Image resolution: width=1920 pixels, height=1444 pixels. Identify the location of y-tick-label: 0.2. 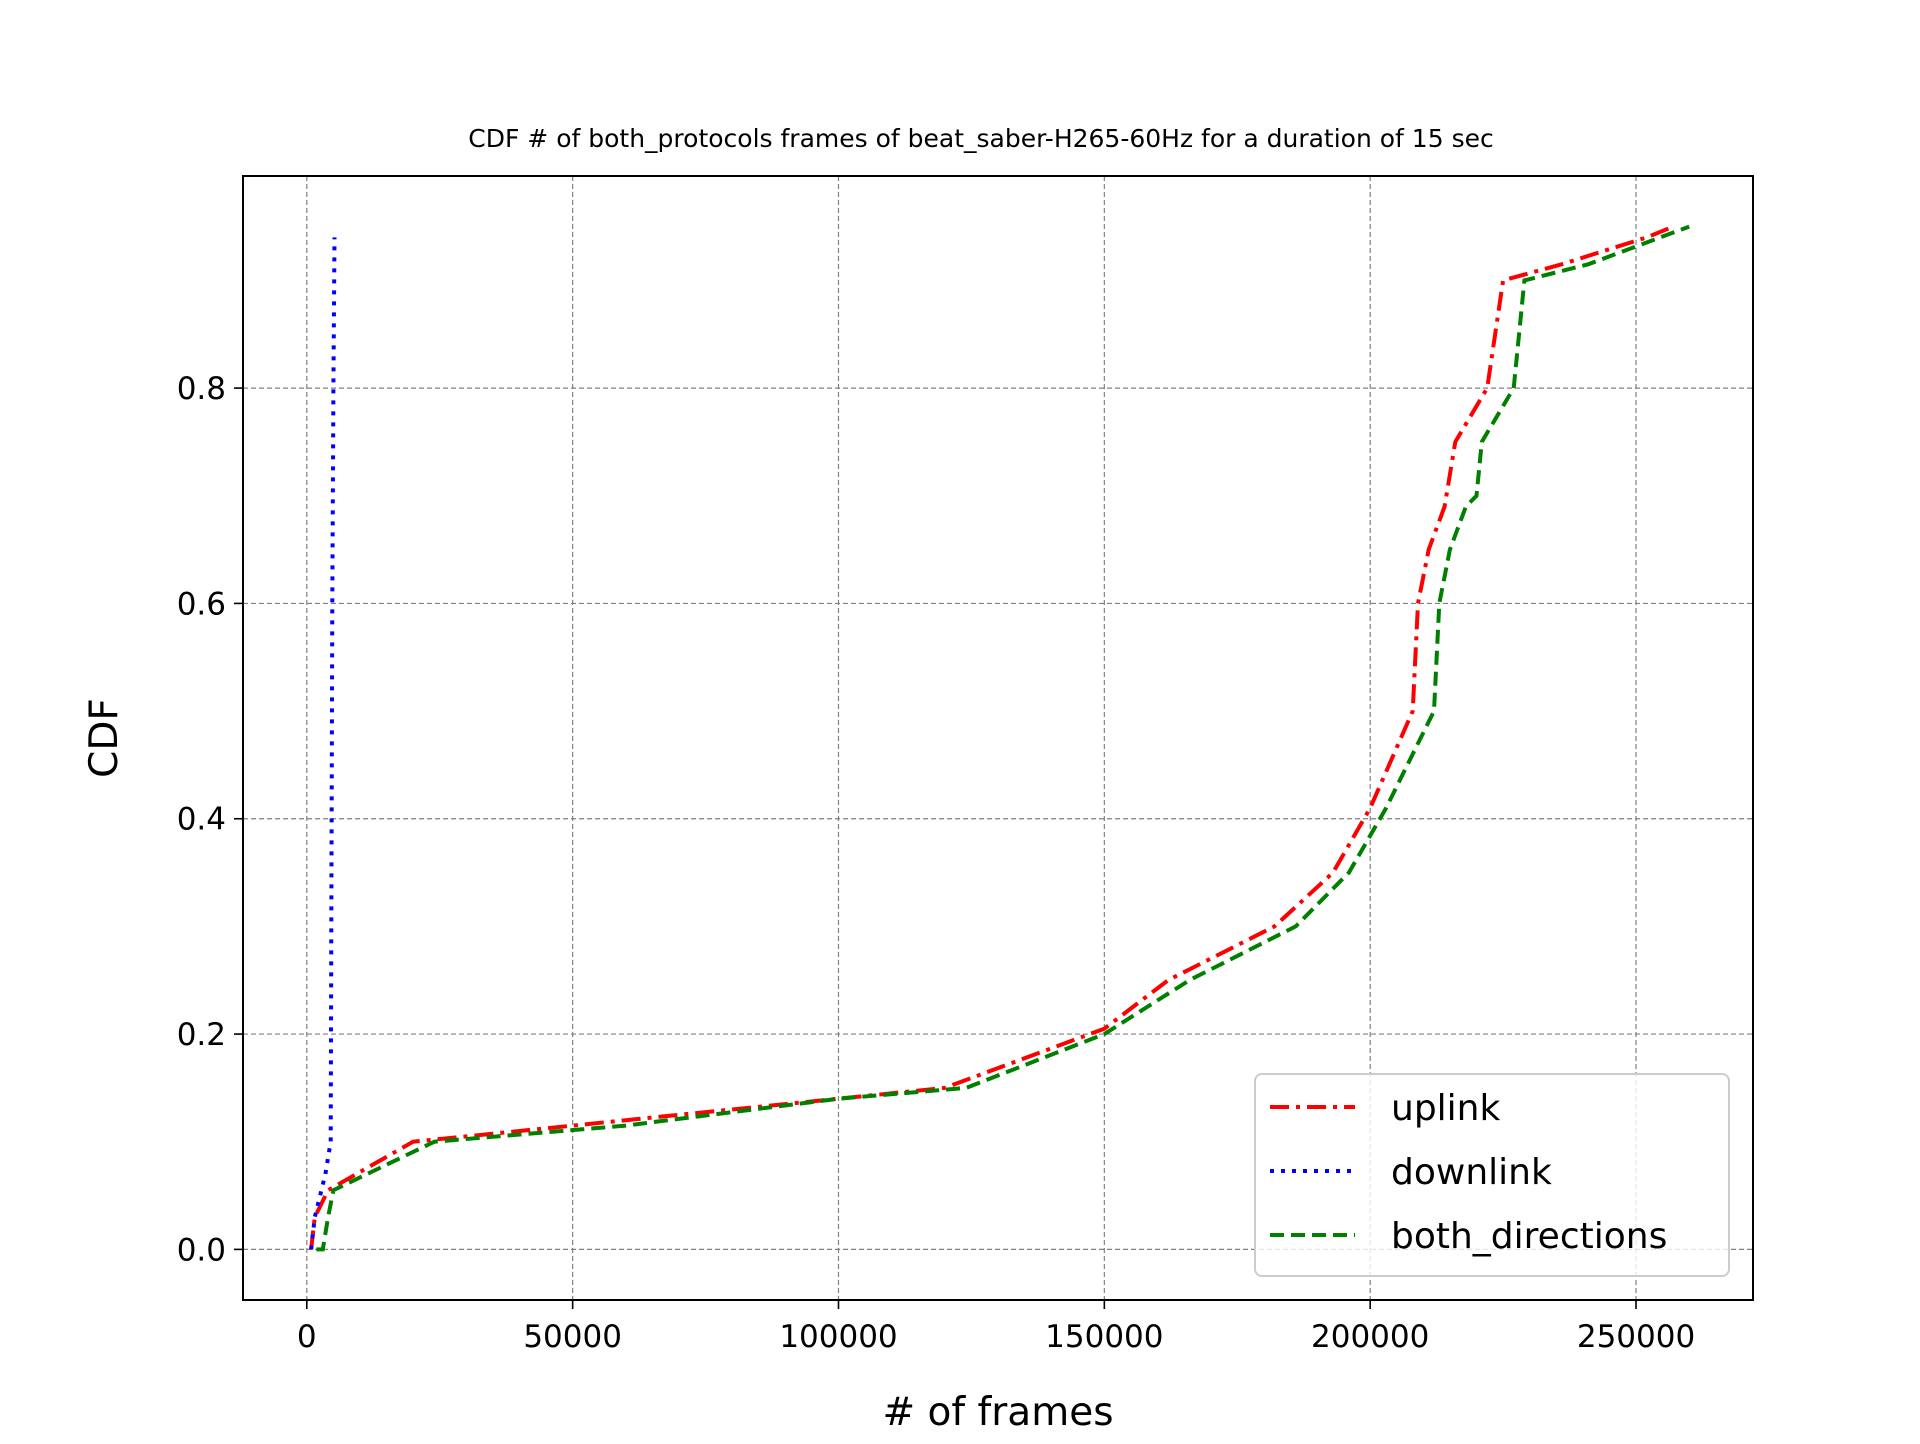
(201, 1035).